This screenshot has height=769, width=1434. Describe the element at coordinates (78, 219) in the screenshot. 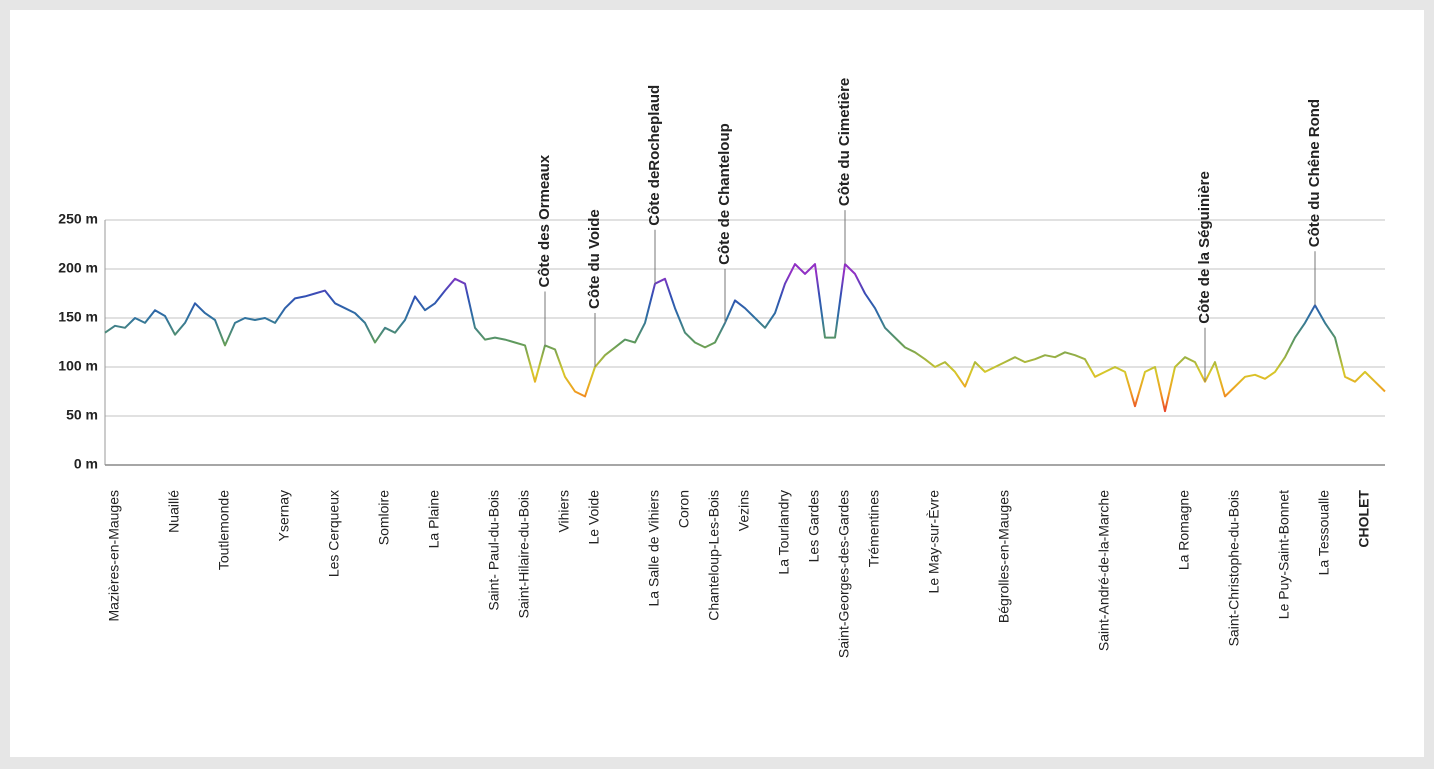

I see `y-tick-label: 250 m` at that location.